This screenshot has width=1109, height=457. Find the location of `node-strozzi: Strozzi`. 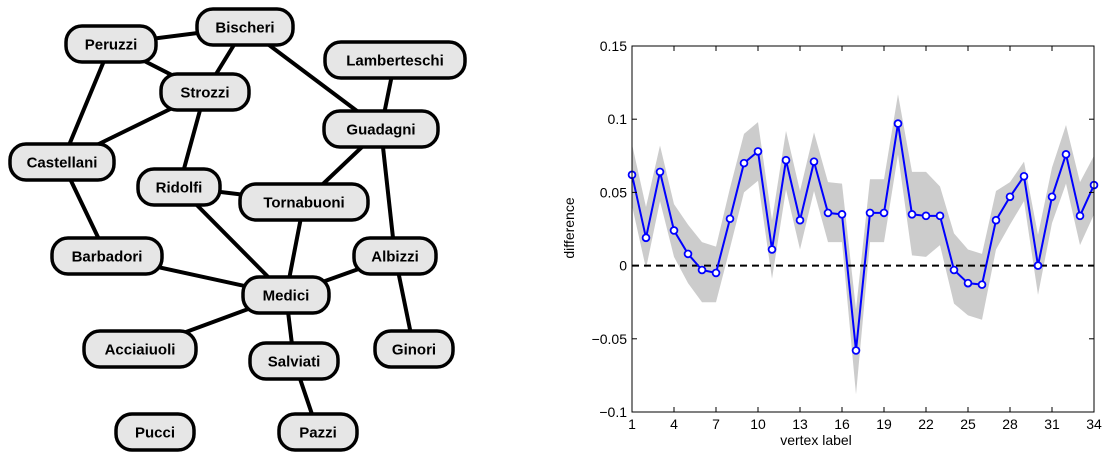

node-strozzi: Strozzi is located at coordinates (205, 92).